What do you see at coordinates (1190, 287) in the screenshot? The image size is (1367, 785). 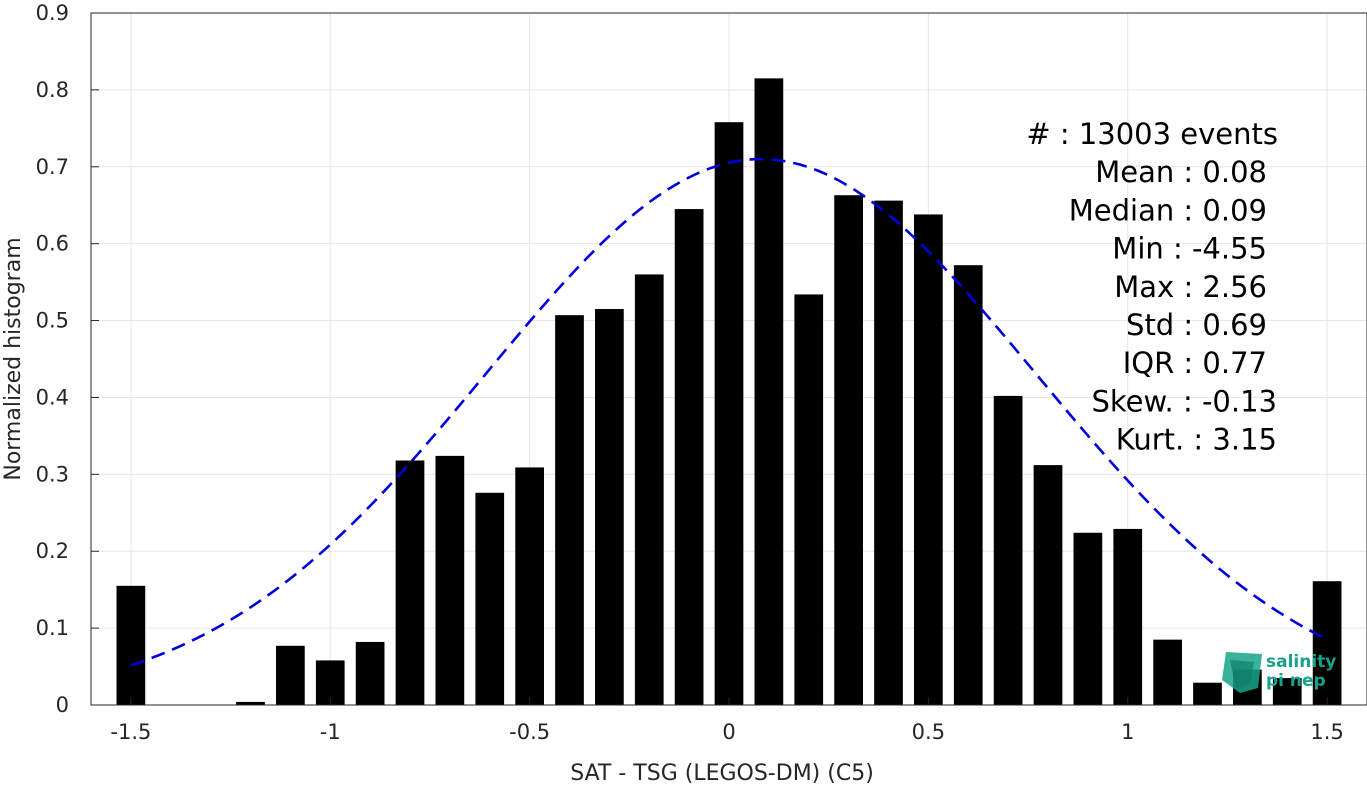 I see `stat-line-4: Max : 2.56` at bounding box center [1190, 287].